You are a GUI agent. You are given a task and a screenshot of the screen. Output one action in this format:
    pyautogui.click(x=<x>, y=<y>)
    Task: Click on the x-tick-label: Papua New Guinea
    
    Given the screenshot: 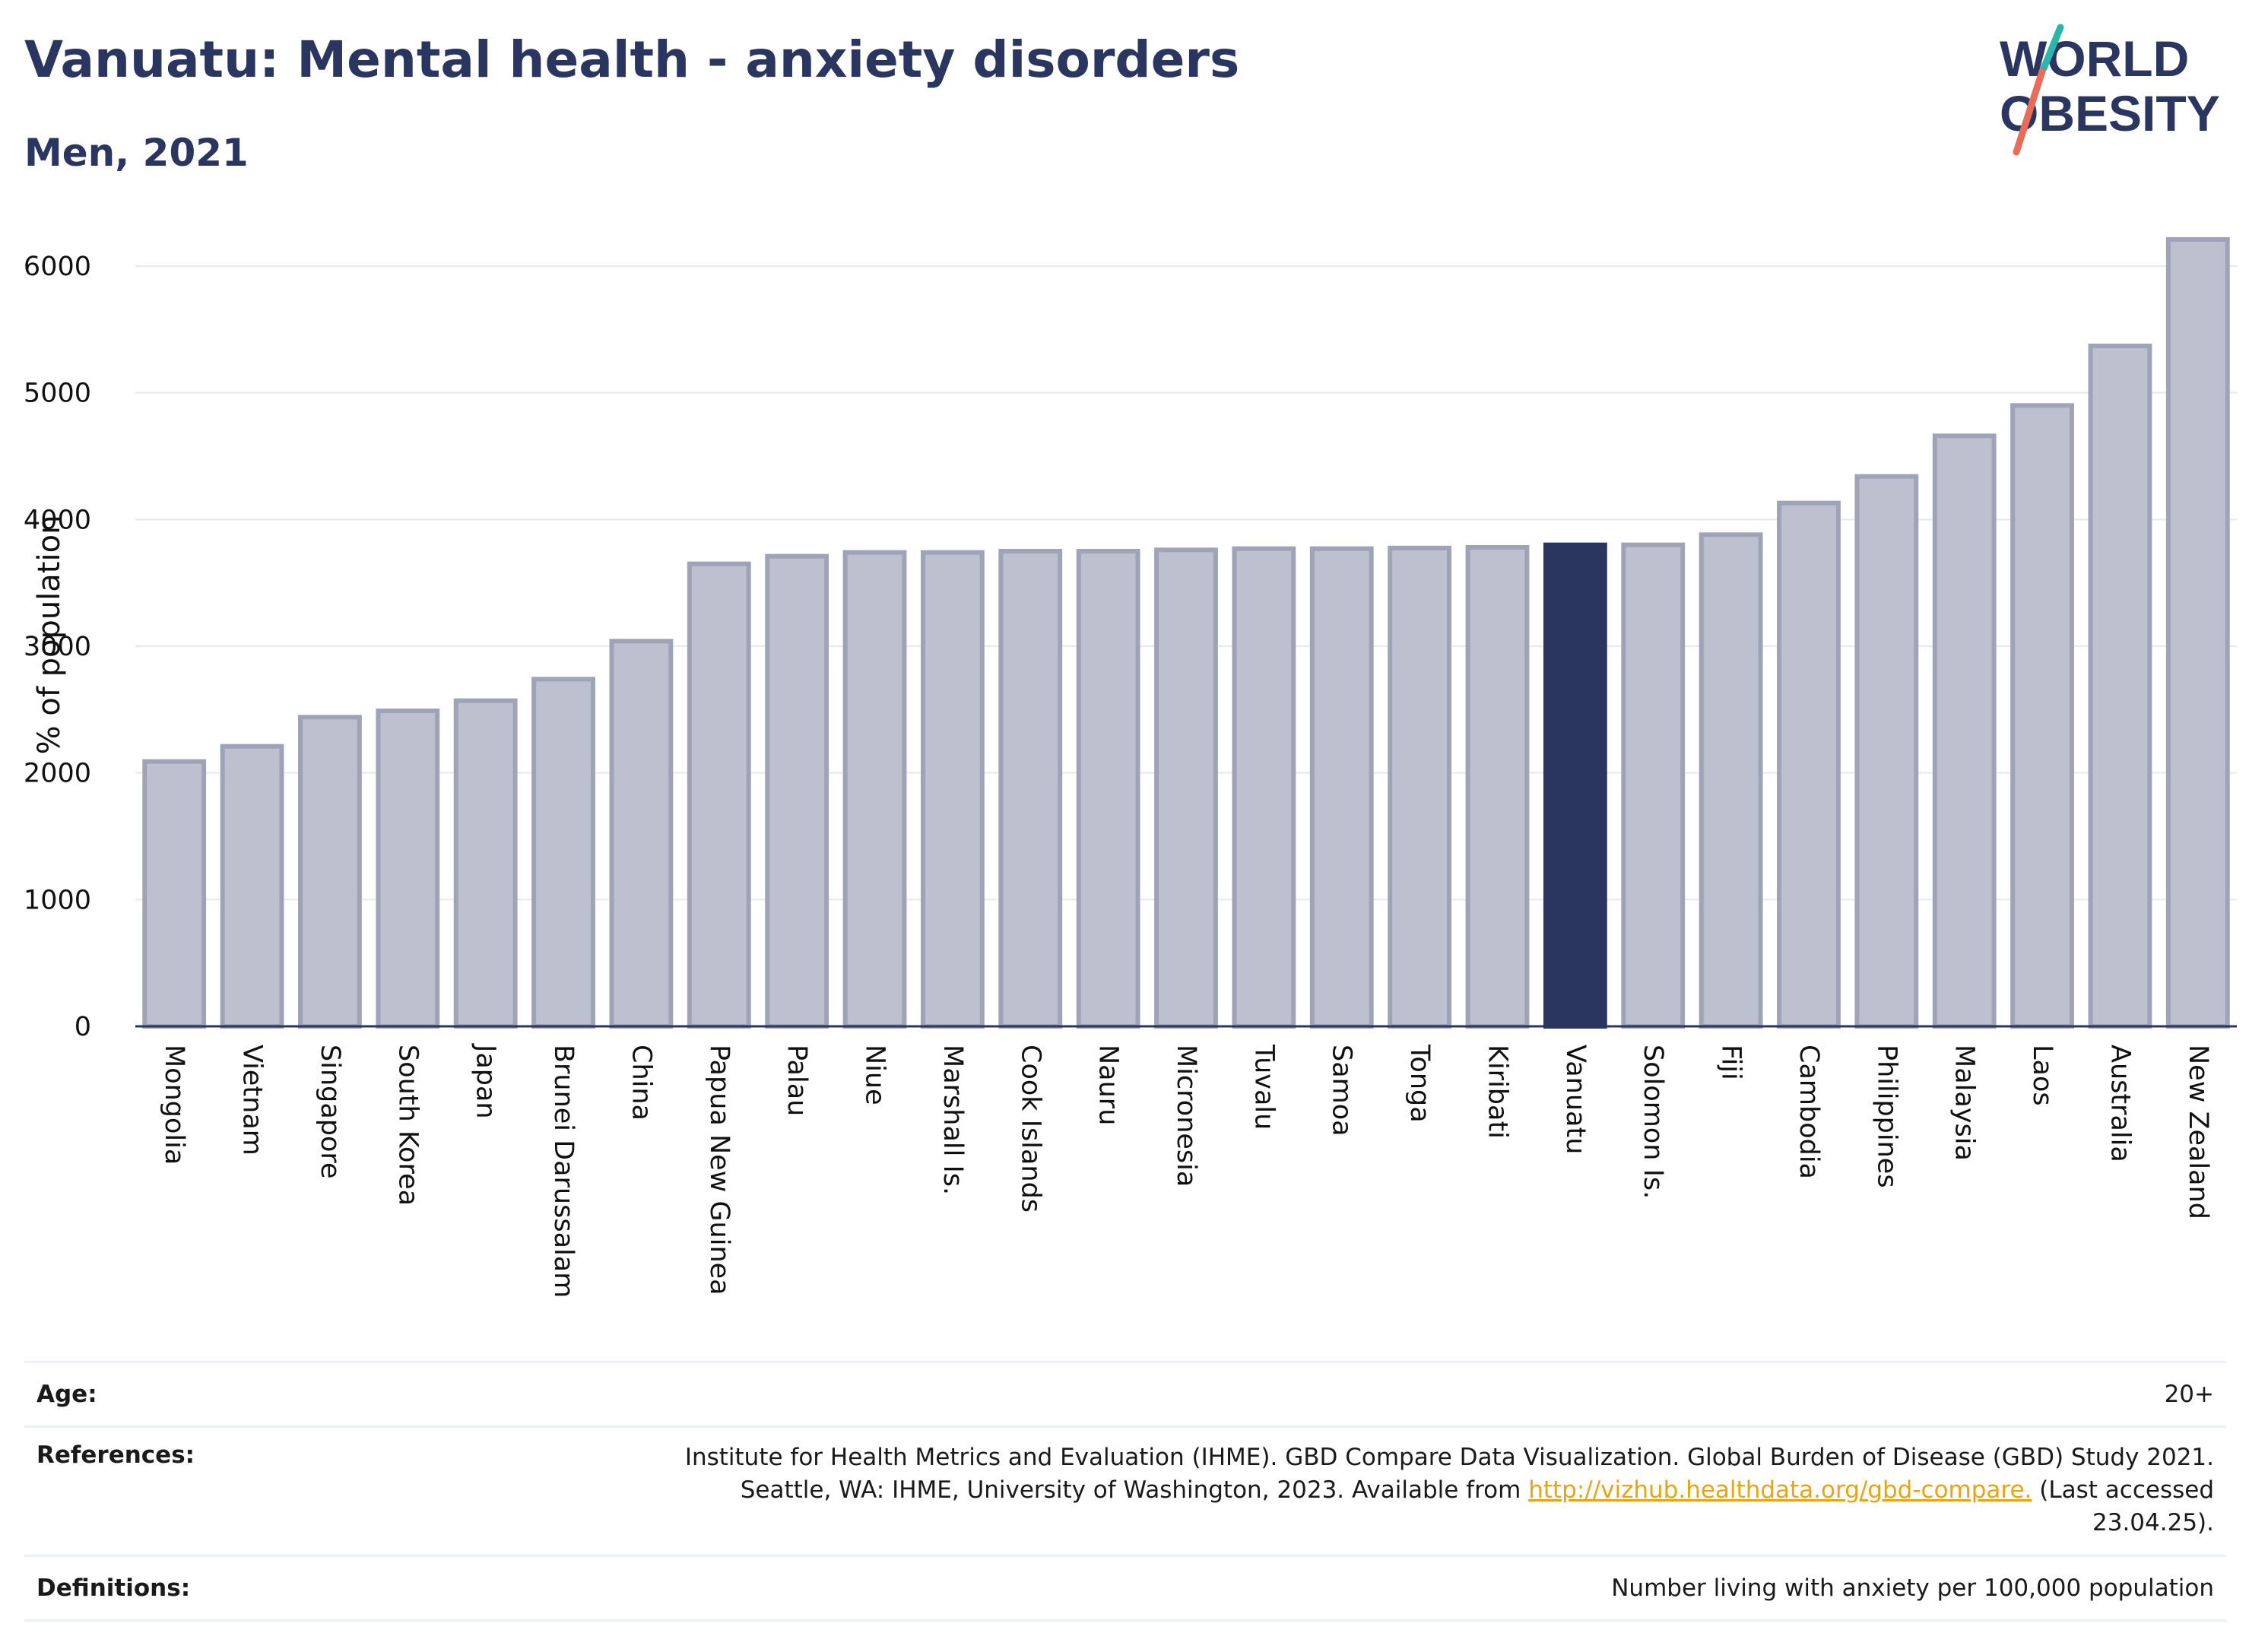 What is the action you would take?
    pyautogui.click(x=719, y=1170)
    